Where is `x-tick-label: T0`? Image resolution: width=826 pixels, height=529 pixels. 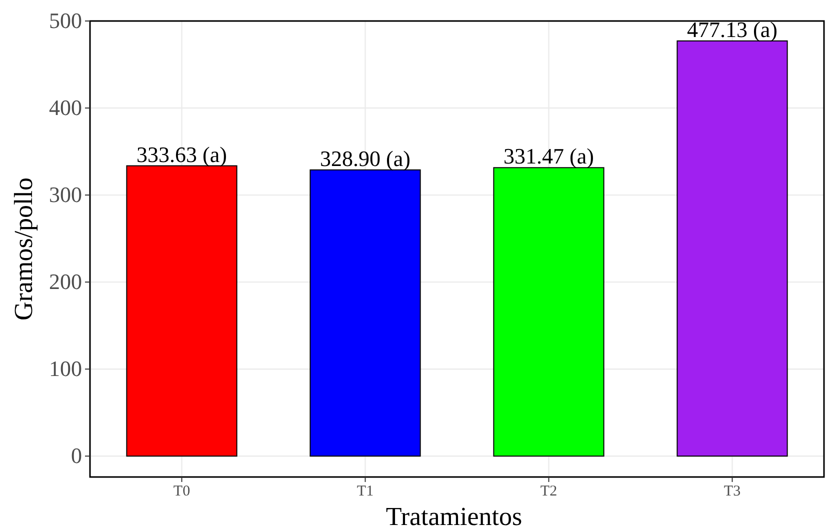 x-tick-label: T0 is located at coordinates (181, 492).